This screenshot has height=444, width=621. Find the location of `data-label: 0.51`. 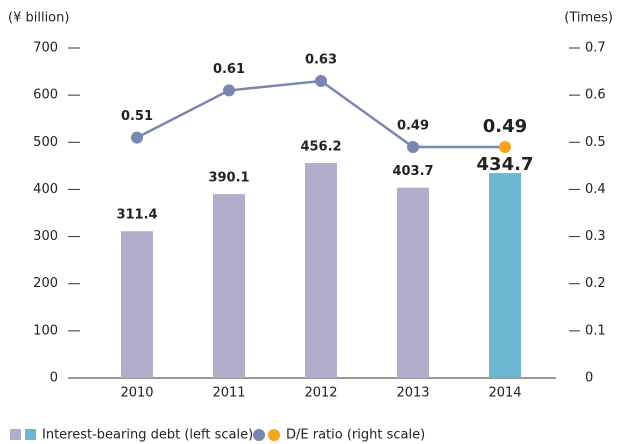

data-label: 0.51 is located at coordinates (137, 116).